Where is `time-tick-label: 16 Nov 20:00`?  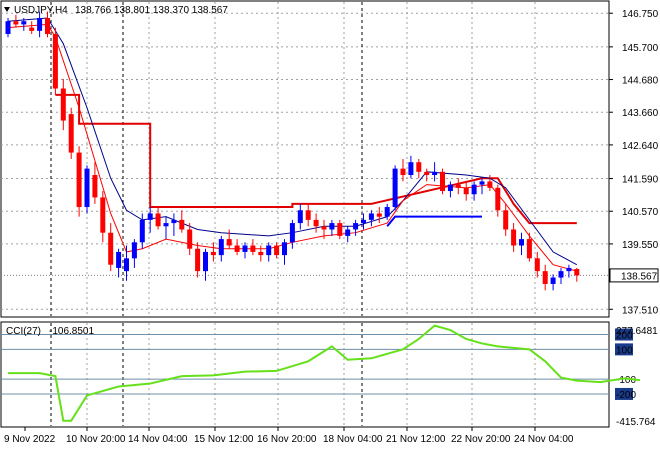
time-tick-label: 16 Nov 20:00 is located at coordinates (287, 439).